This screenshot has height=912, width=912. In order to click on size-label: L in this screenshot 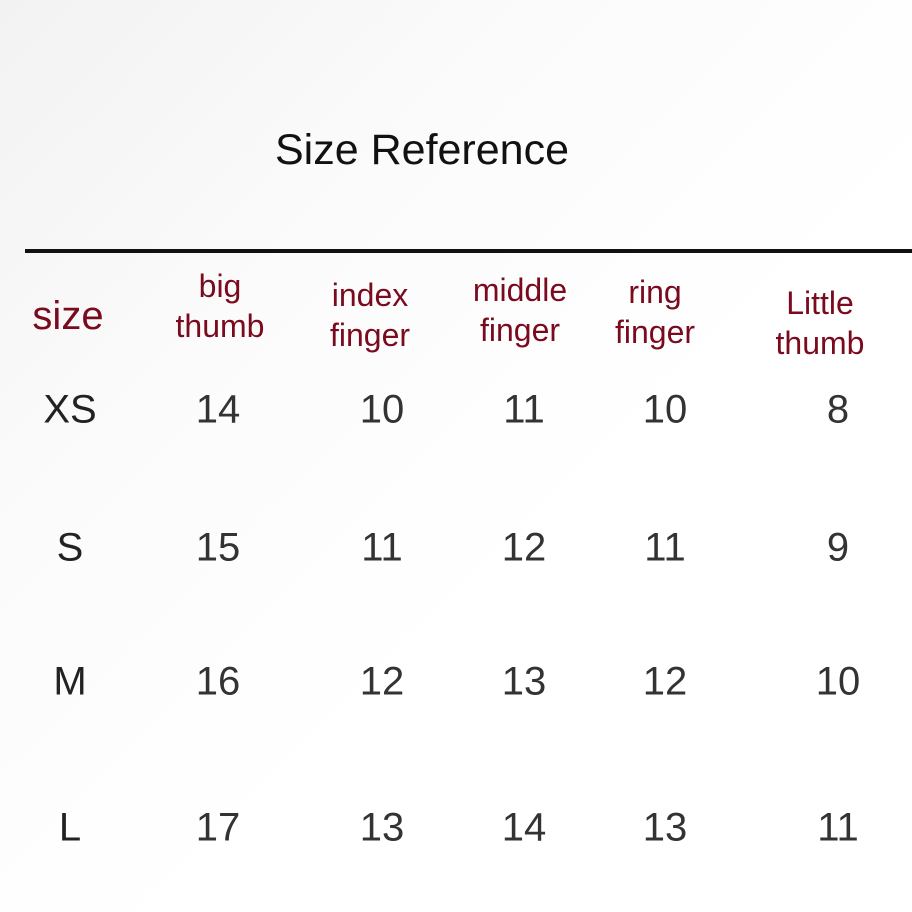, I will do `click(70, 827)`.